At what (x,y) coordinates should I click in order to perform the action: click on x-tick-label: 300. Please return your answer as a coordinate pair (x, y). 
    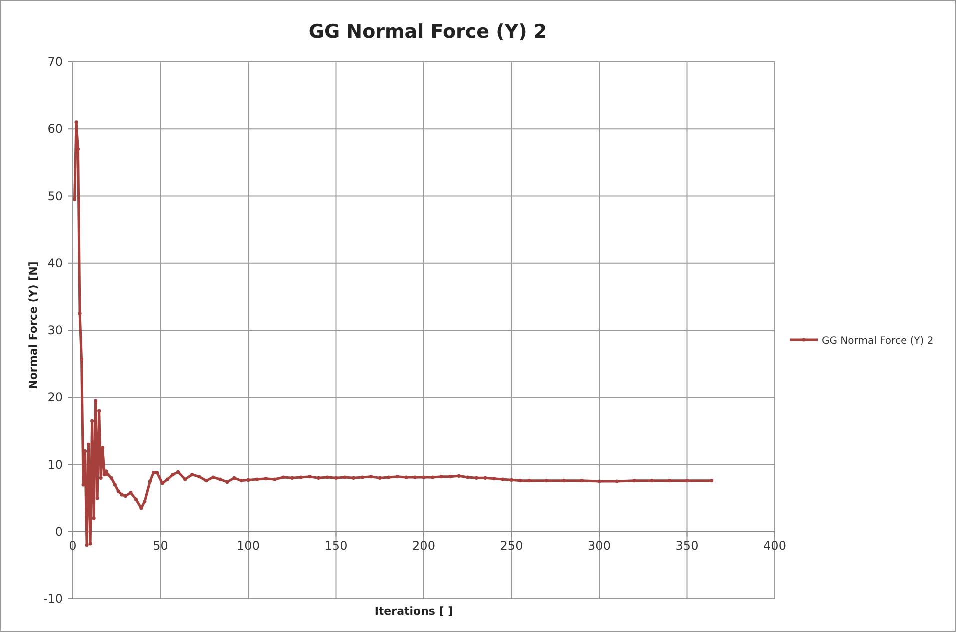
    Looking at the image, I should click on (599, 545).